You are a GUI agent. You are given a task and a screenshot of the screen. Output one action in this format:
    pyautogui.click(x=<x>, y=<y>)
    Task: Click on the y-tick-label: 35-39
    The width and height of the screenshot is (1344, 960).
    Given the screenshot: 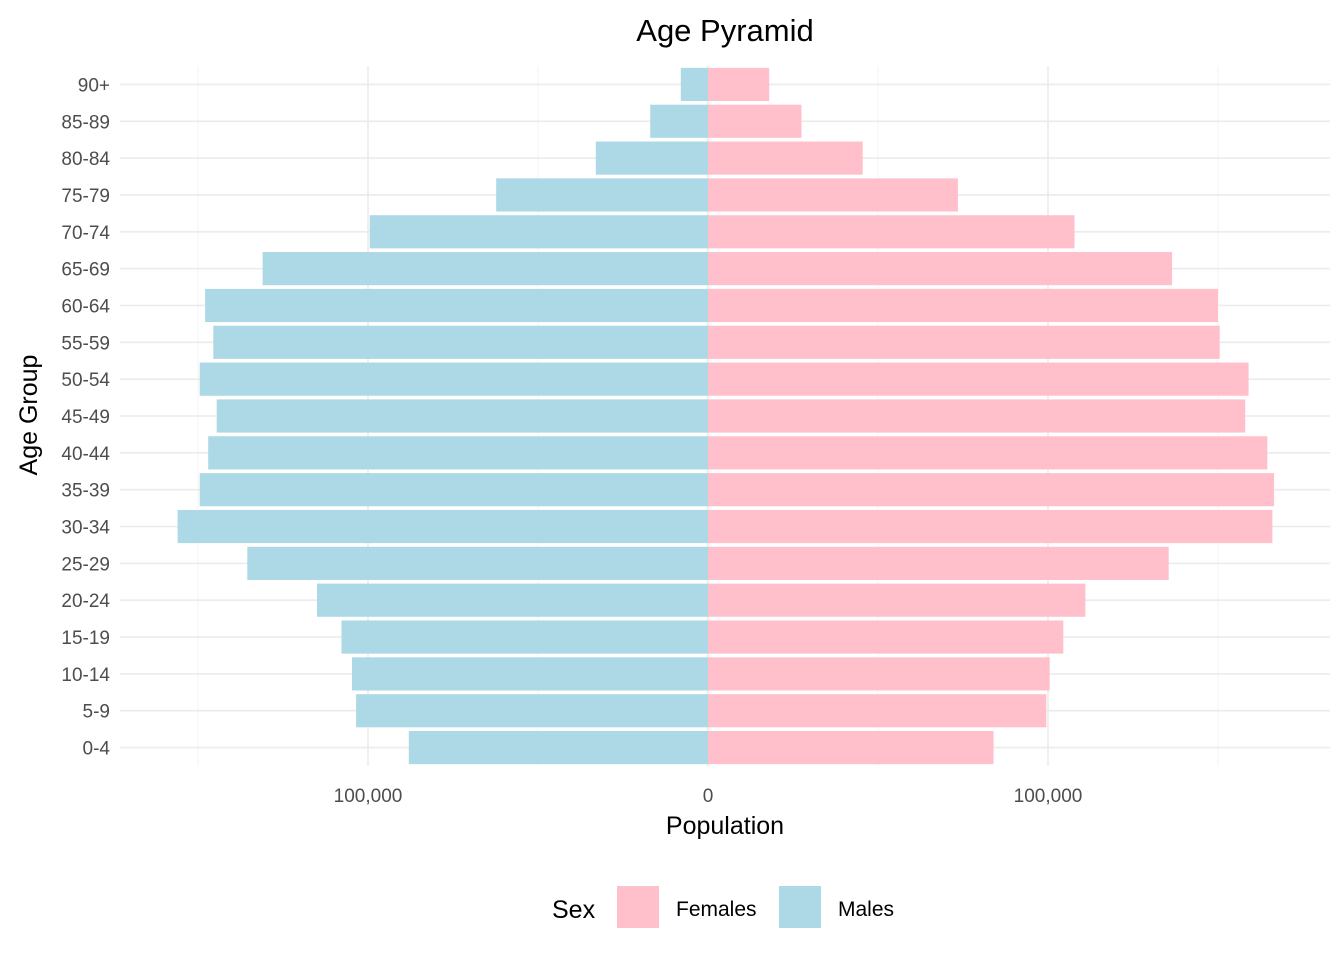 What is the action you would take?
    pyautogui.click(x=85, y=491)
    